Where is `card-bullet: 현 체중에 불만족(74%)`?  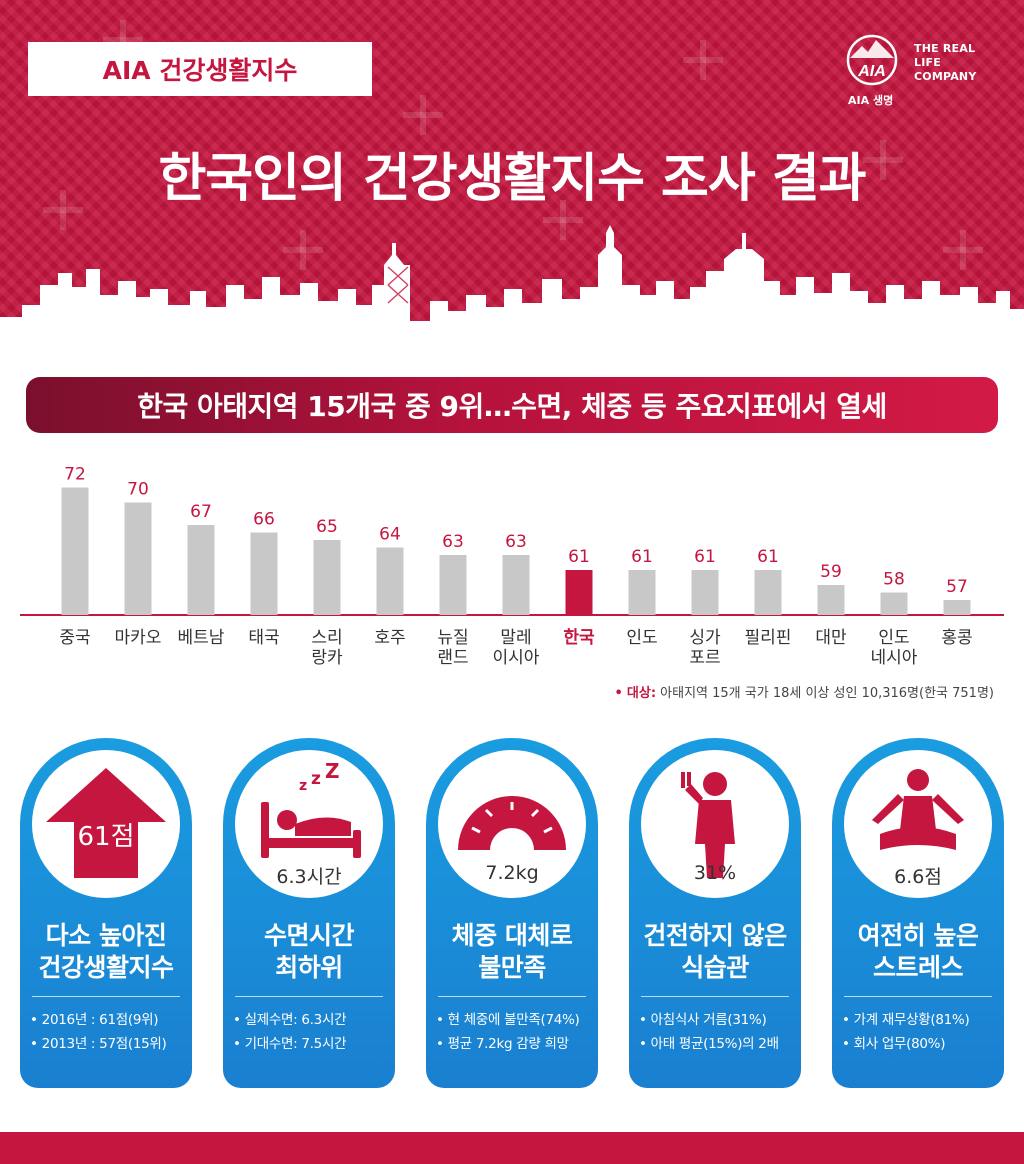 card-bullet: 현 체중에 불만족(74%) is located at coordinates (515, 1020).